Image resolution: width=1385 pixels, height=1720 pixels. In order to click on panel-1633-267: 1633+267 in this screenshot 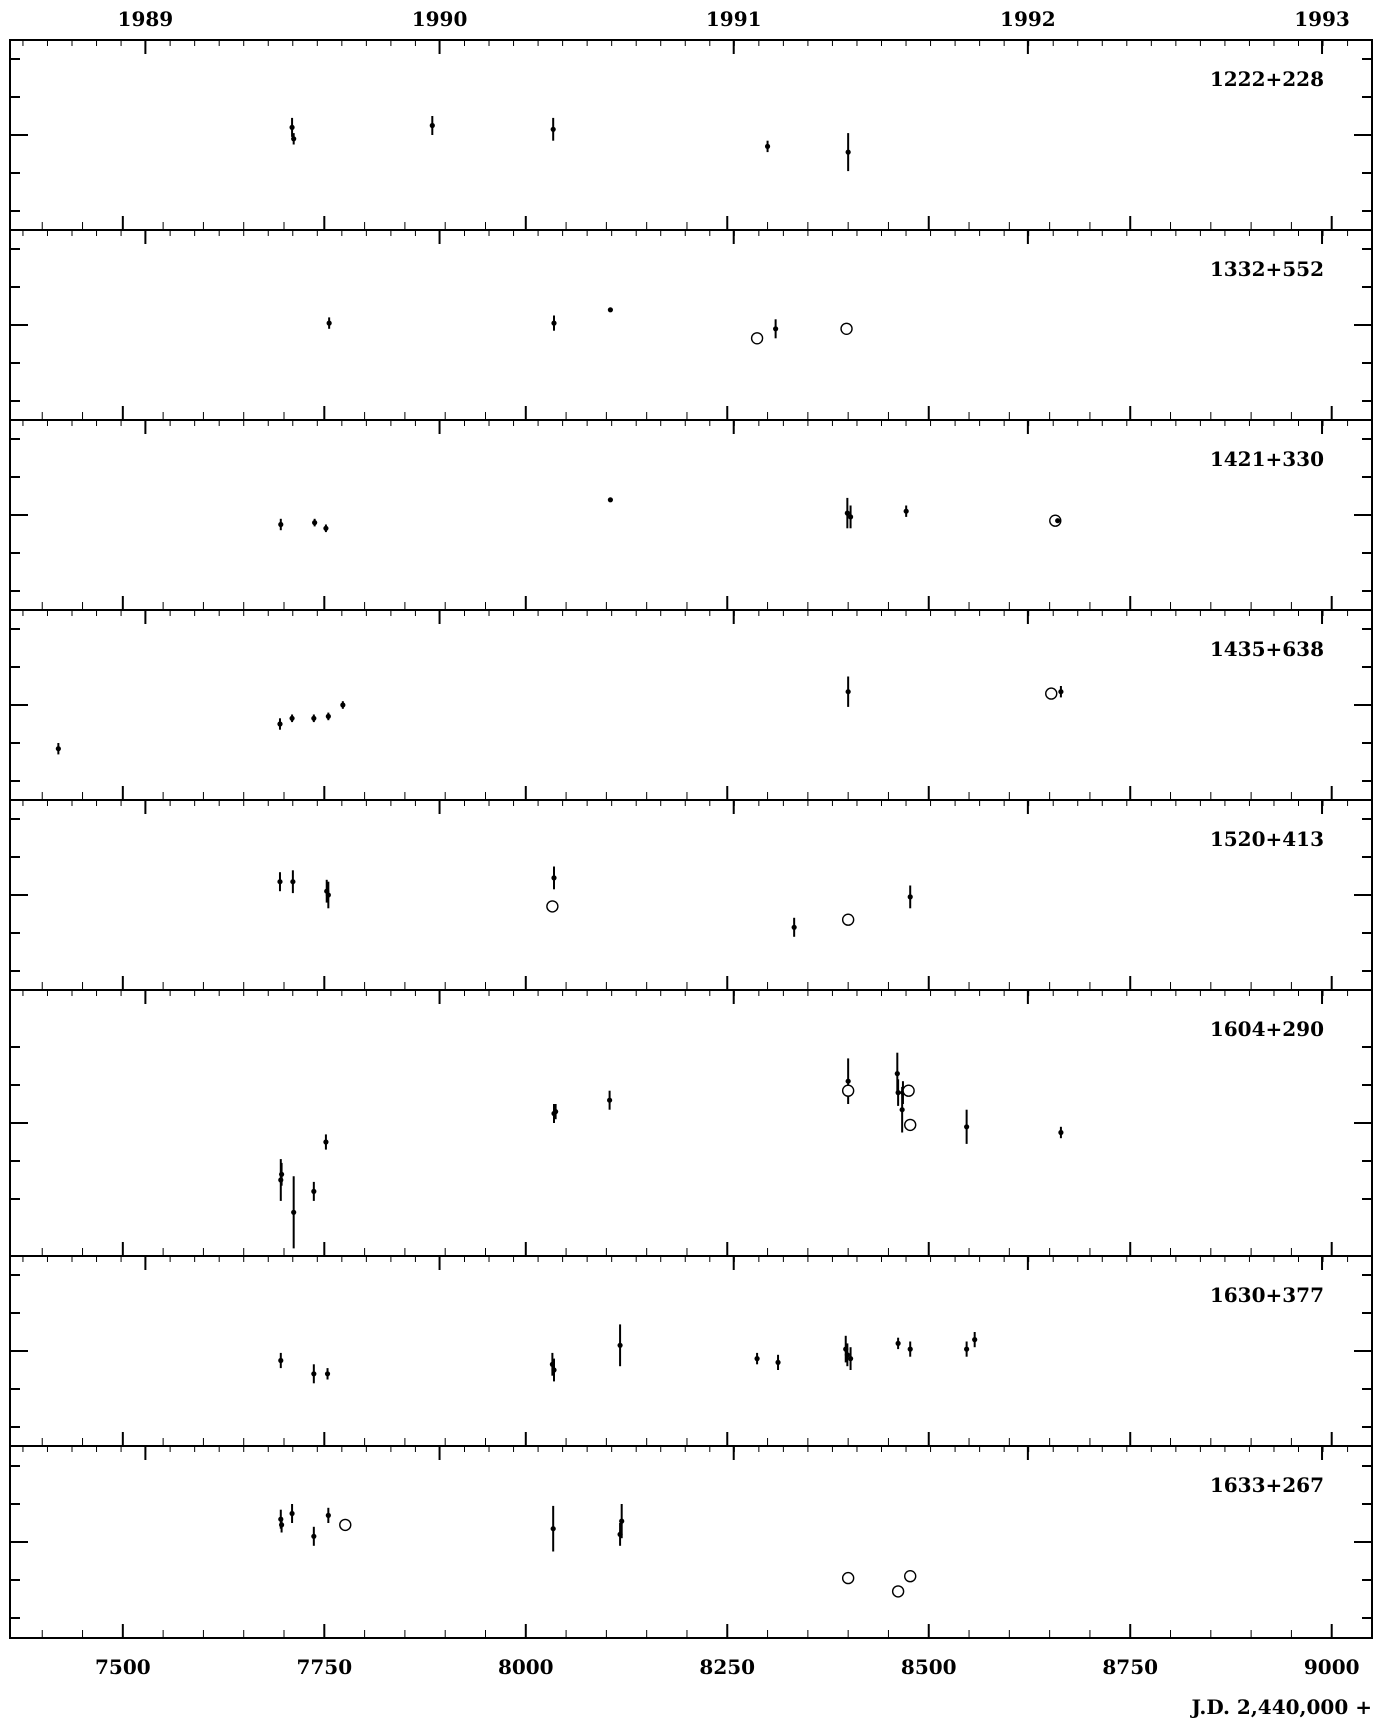, I will do `click(691, 1542)`.